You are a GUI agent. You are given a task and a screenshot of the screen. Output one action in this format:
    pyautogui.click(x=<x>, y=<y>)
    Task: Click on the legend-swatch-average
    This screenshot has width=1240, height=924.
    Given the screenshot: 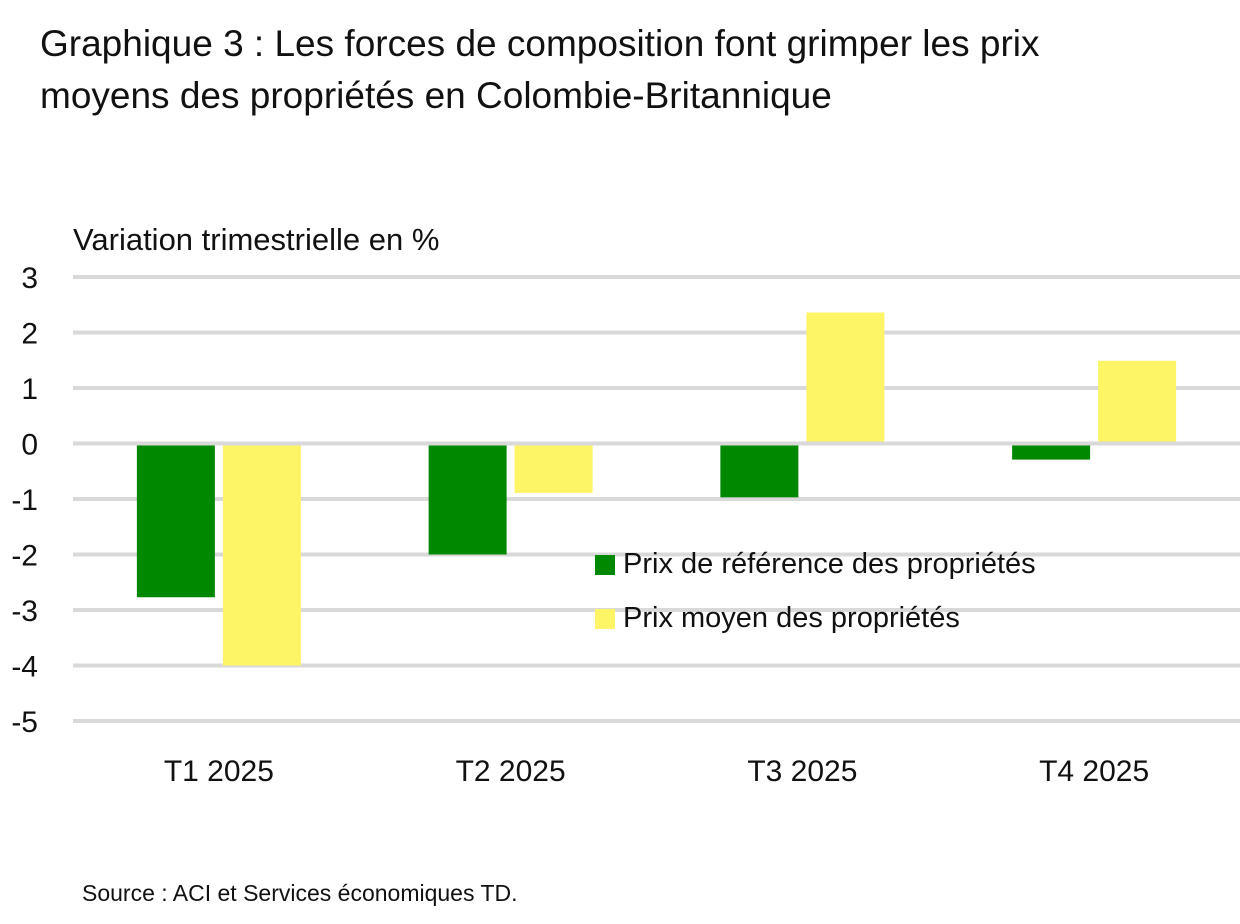 What is the action you would take?
    pyautogui.click(x=605, y=618)
    